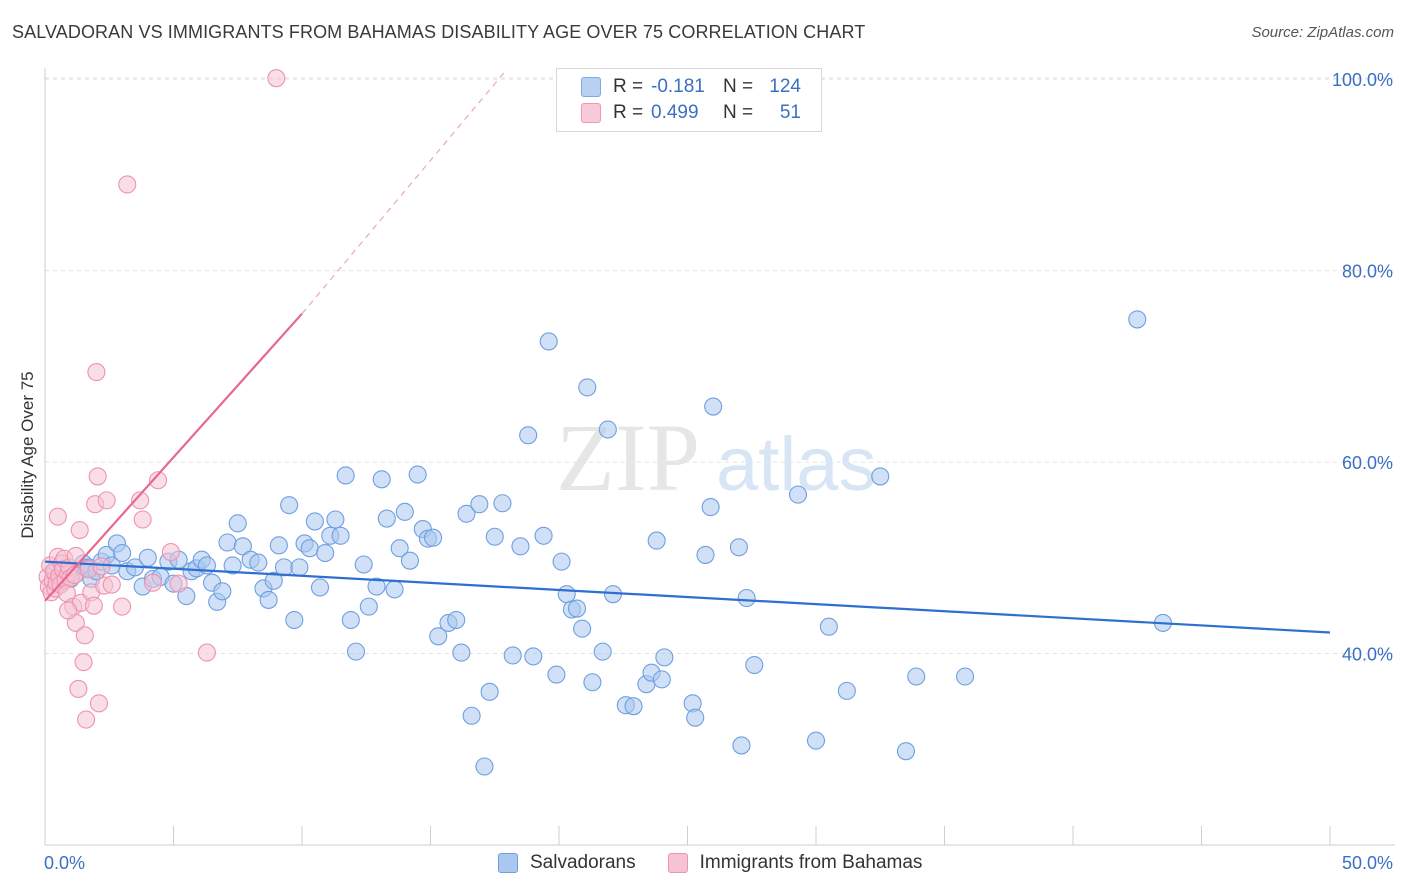 This screenshot has height=892, width=1406. I want to click on legend-n-label: N =, so click(738, 112).